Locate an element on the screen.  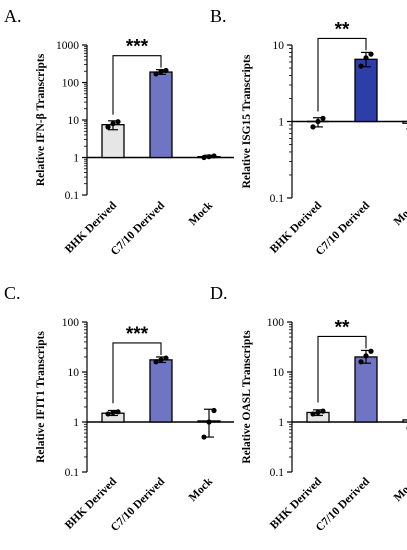
y-axis-title: Relative IFIT1 Transcripts is located at coordinates (41, 397).